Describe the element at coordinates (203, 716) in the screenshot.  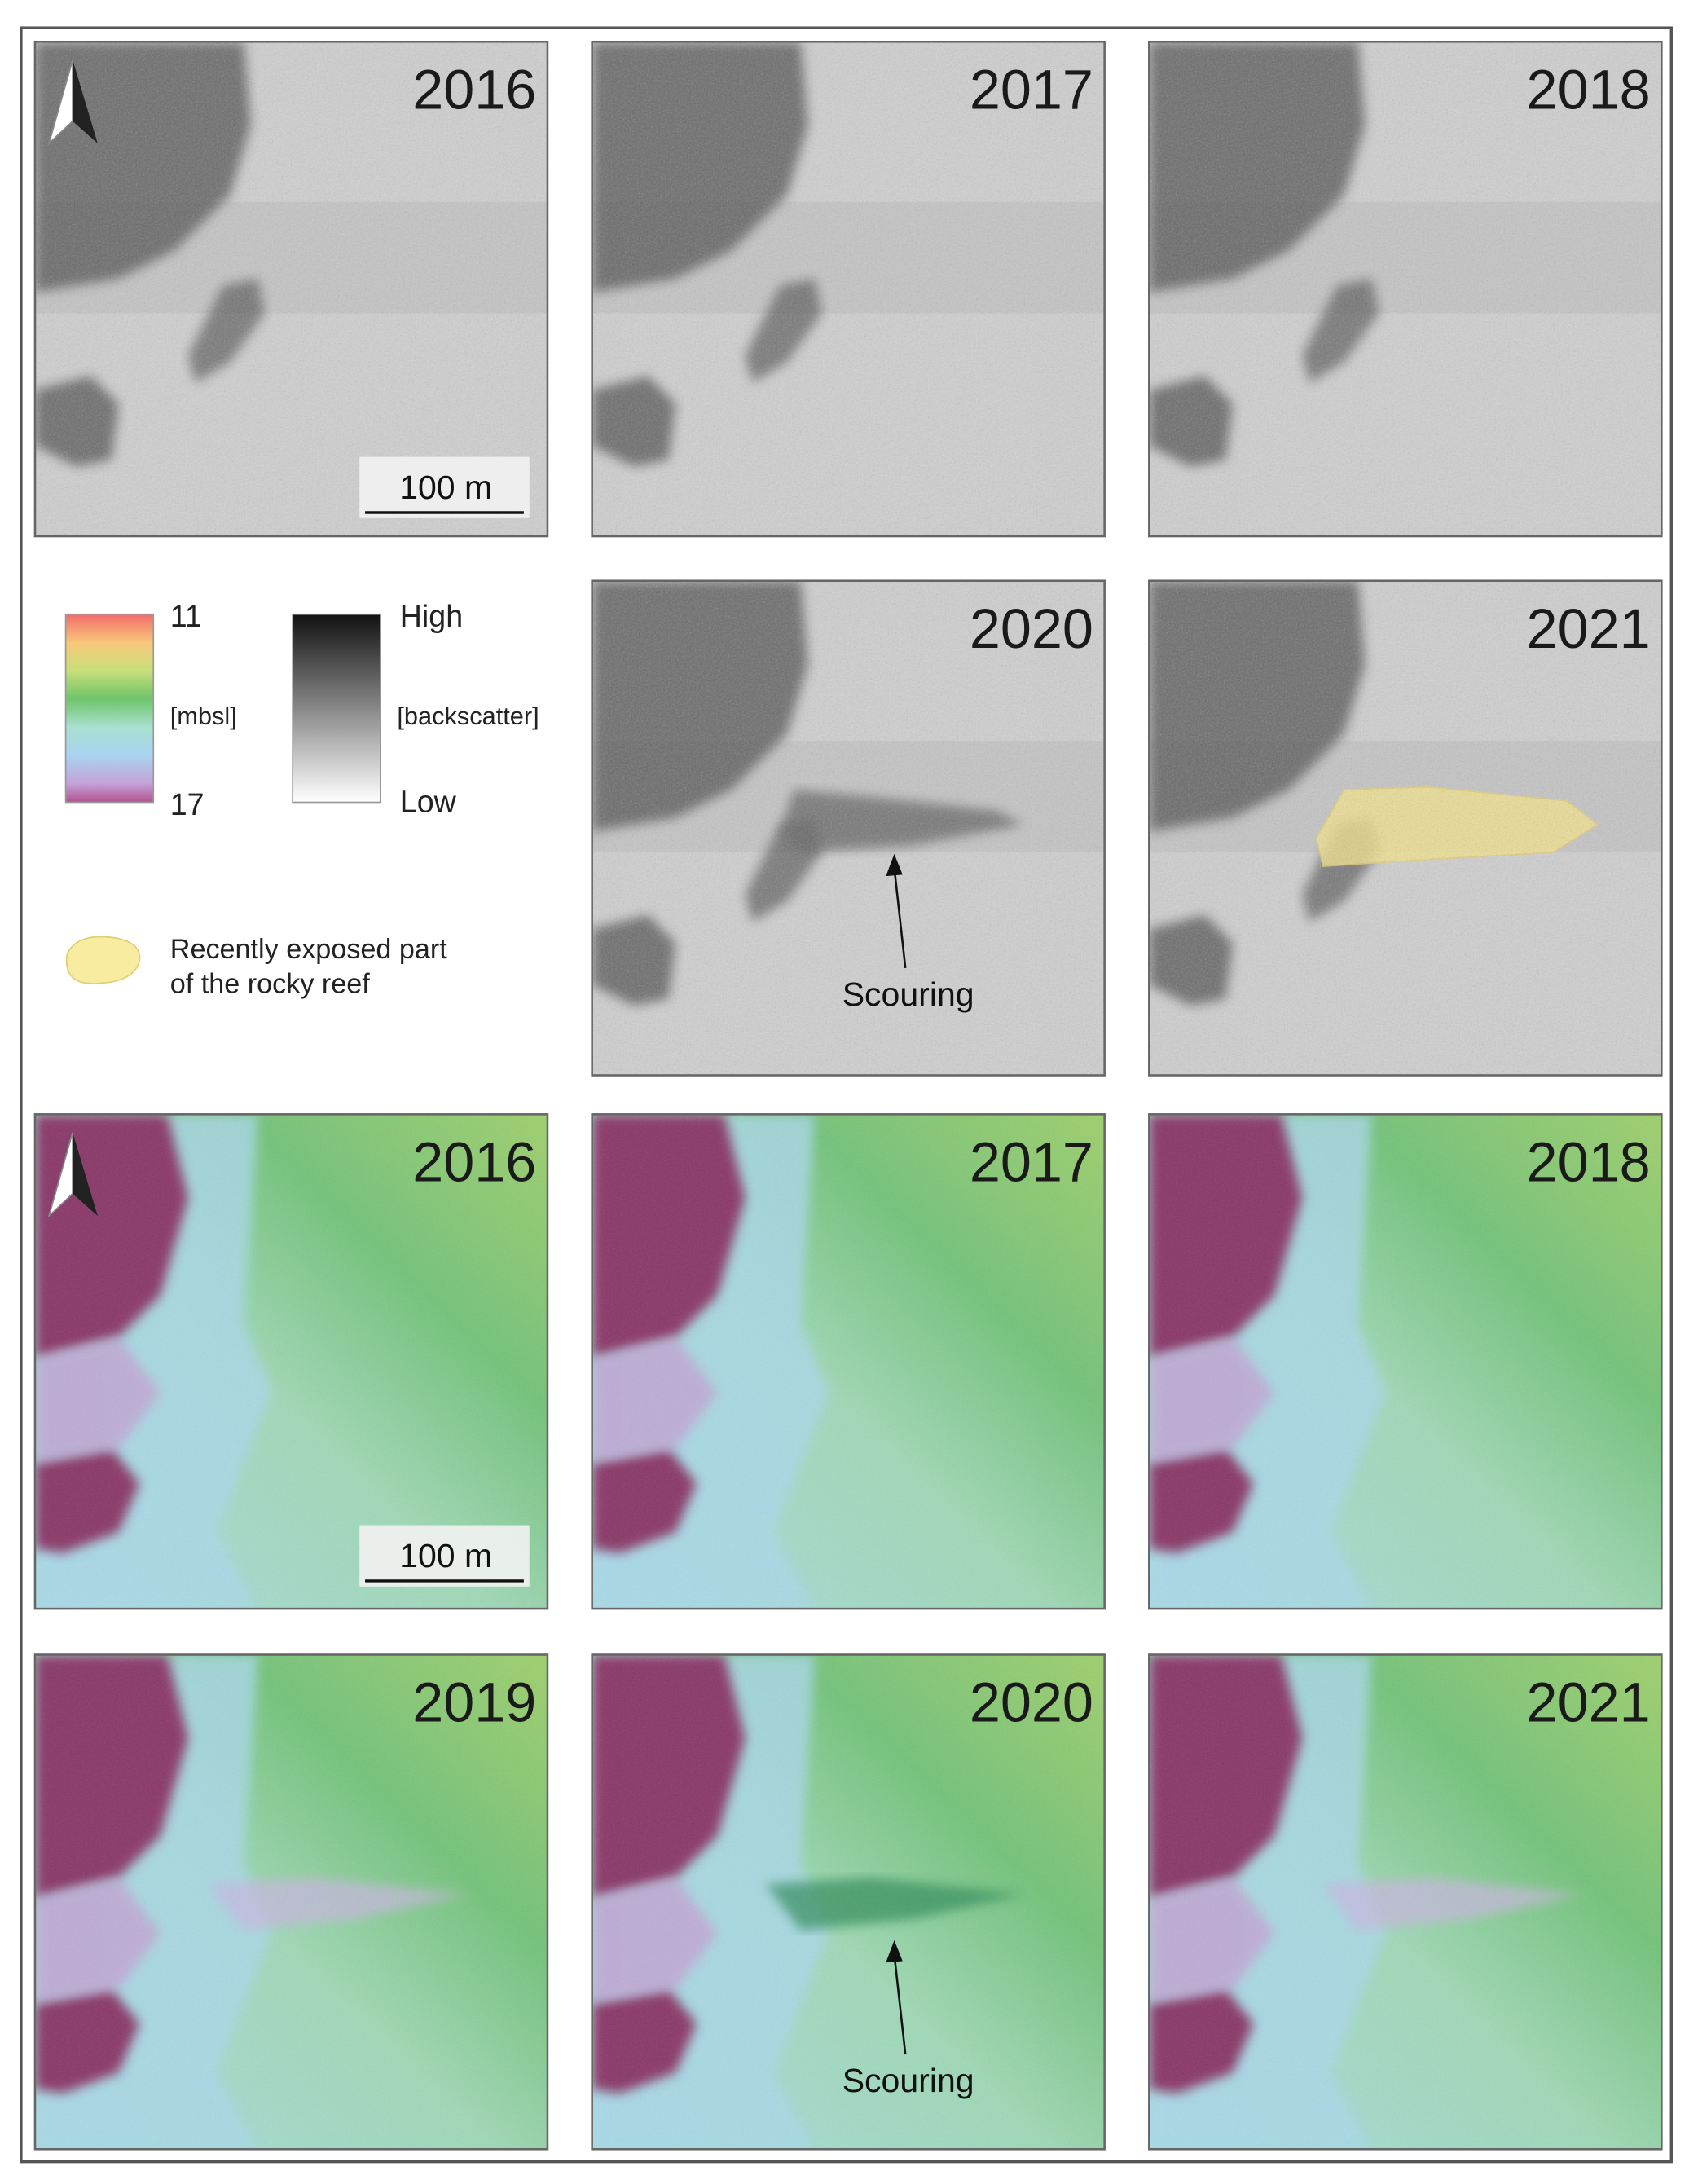
I see `legend-depth-unit: [mbsl]` at that location.